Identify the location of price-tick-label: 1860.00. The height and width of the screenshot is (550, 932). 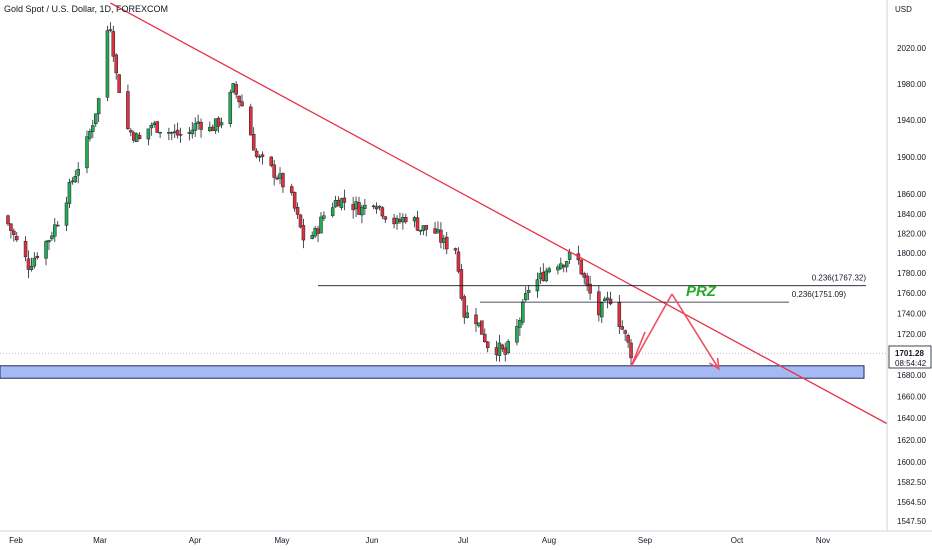
(911, 194).